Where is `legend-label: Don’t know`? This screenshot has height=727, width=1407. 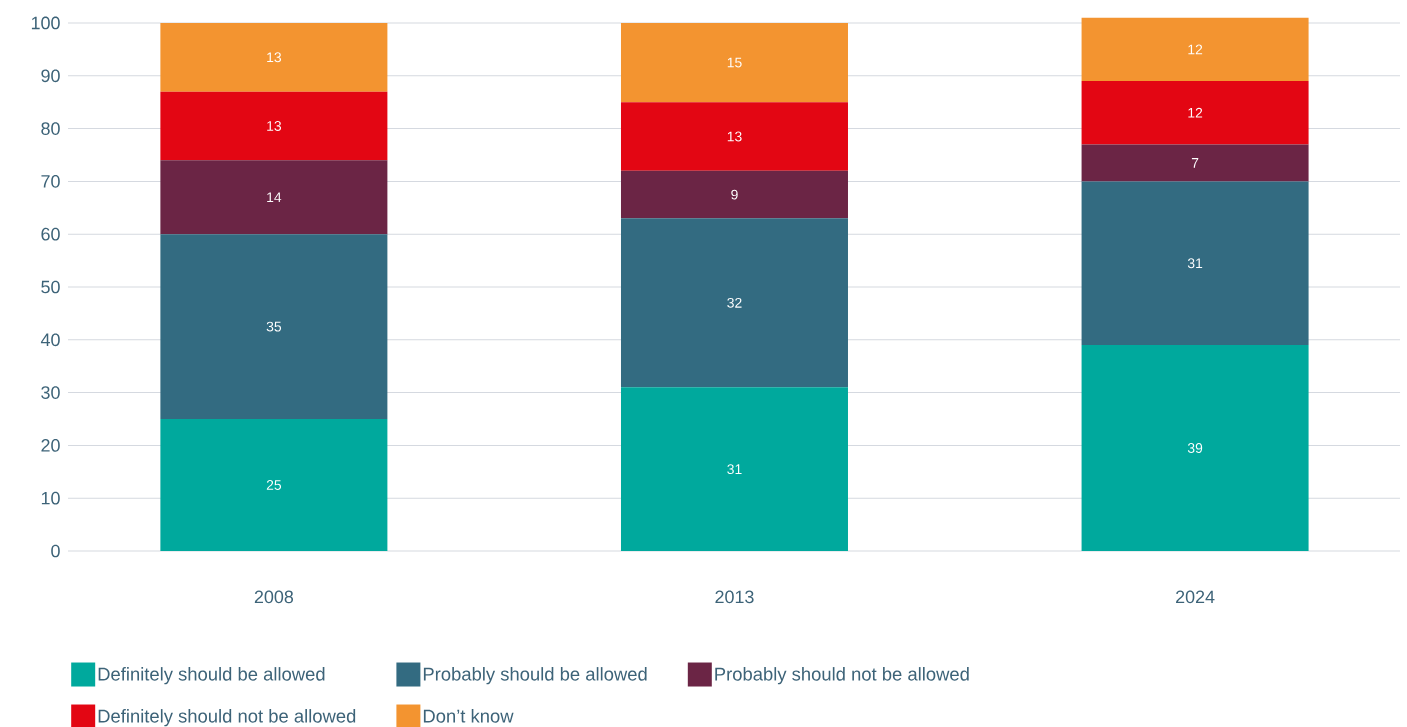
legend-label: Don’t know is located at coordinates (468, 716).